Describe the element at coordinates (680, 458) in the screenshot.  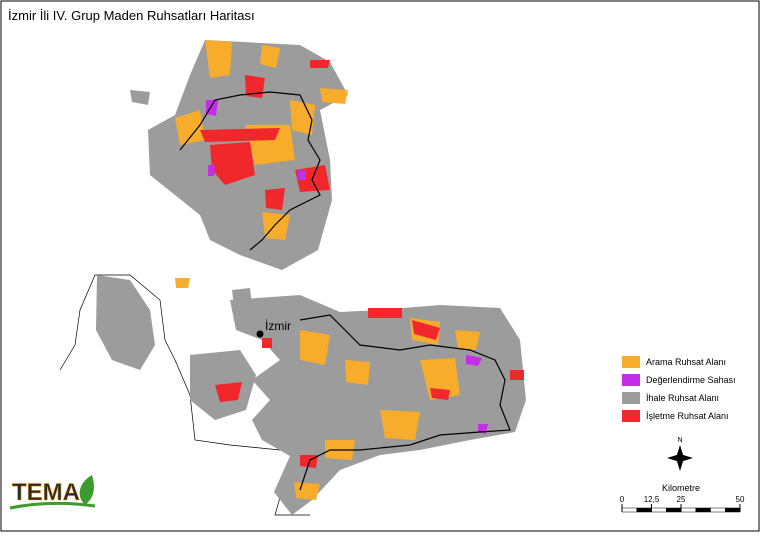
I see `north-arrow-shape` at that location.